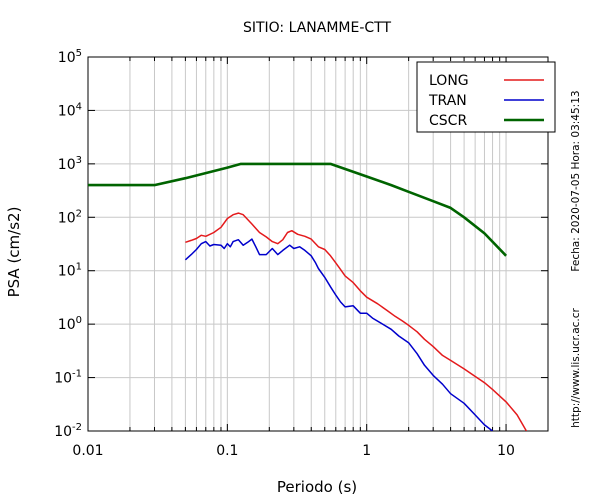 This screenshot has height=504, width=600. What do you see at coordinates (68, 431) in the screenshot?
I see `y-tick-label: 10⁻²` at bounding box center [68, 431].